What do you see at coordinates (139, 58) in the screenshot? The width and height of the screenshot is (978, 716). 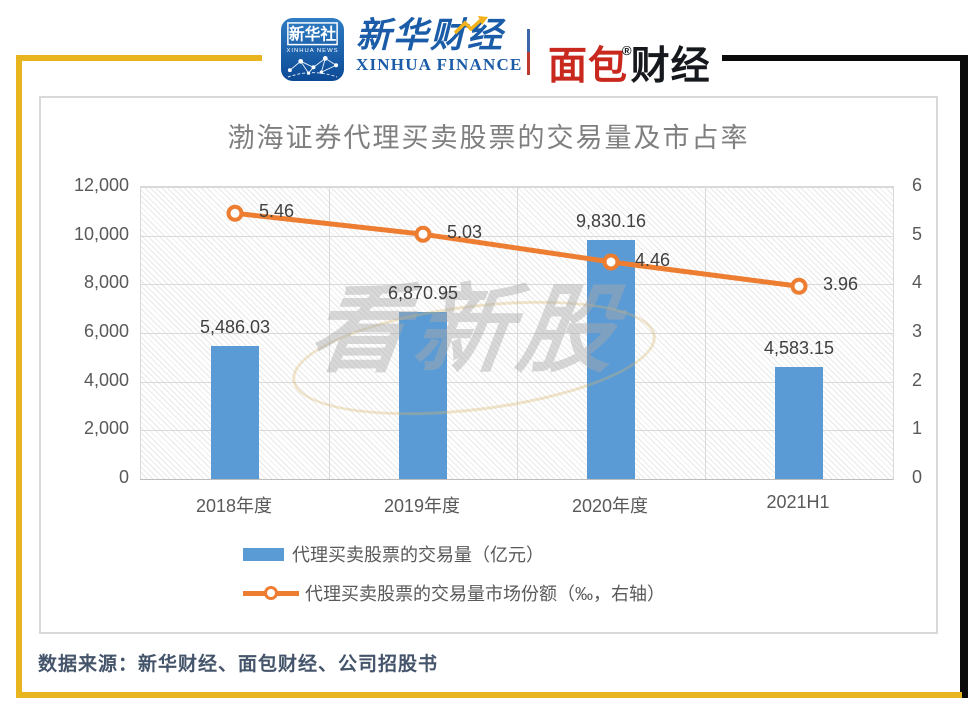 I see `frame-border-top-gold` at bounding box center [139, 58].